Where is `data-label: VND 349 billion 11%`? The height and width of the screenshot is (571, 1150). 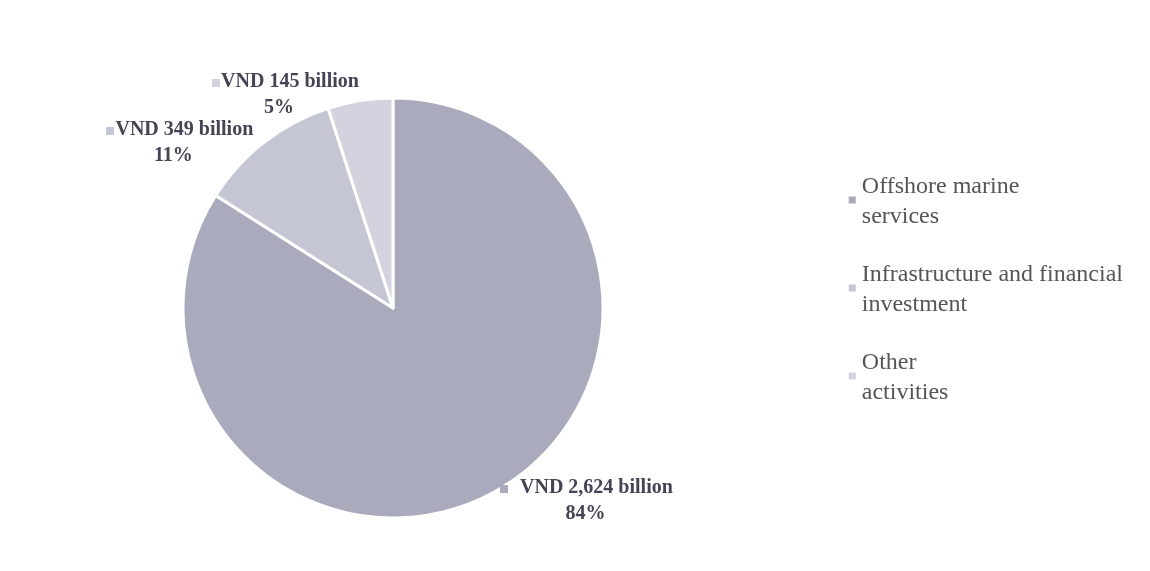
data-label: VND 349 billion 11% is located at coordinates (184, 140).